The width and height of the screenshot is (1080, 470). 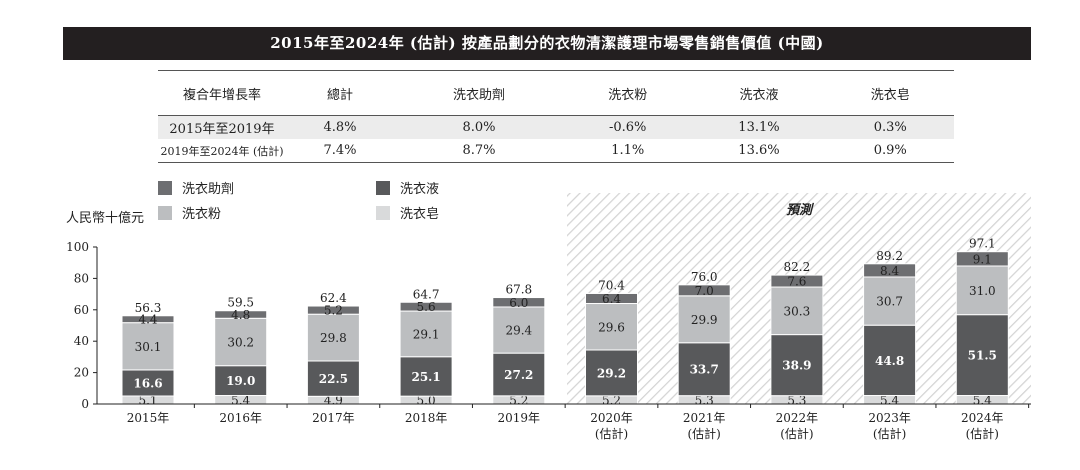 I want to click on legend-item-liquid: 洗衣液, so click(x=407, y=187).